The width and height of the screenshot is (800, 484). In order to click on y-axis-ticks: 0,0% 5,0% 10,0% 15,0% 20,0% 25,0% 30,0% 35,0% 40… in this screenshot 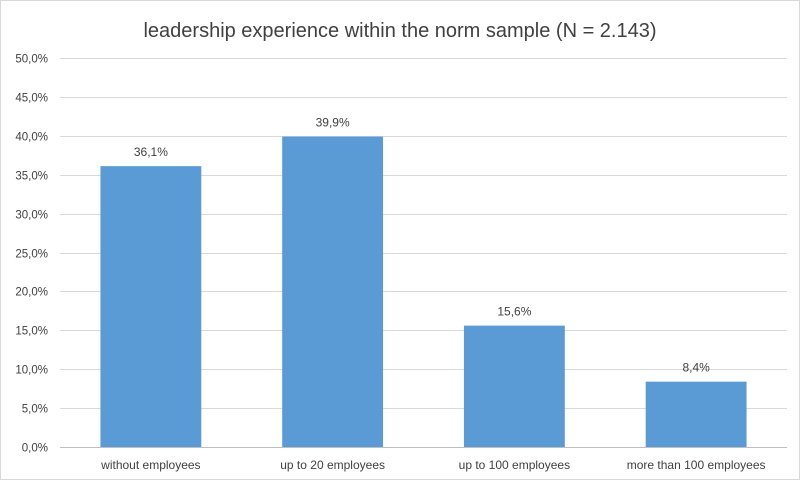, I will do `click(31, 254)`.